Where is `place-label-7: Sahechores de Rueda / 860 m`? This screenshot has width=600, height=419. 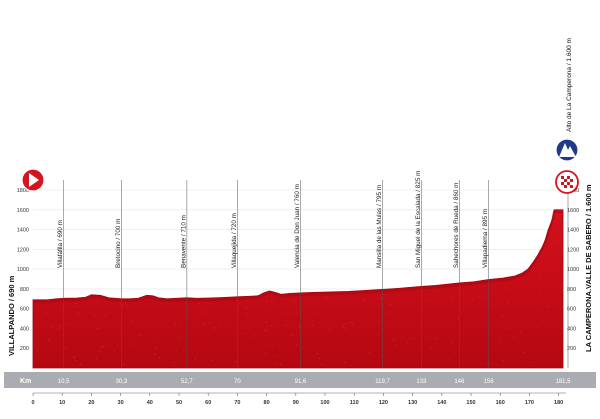 place-label-7: Sahechores de Rueda / 860 m is located at coordinates (456, 225).